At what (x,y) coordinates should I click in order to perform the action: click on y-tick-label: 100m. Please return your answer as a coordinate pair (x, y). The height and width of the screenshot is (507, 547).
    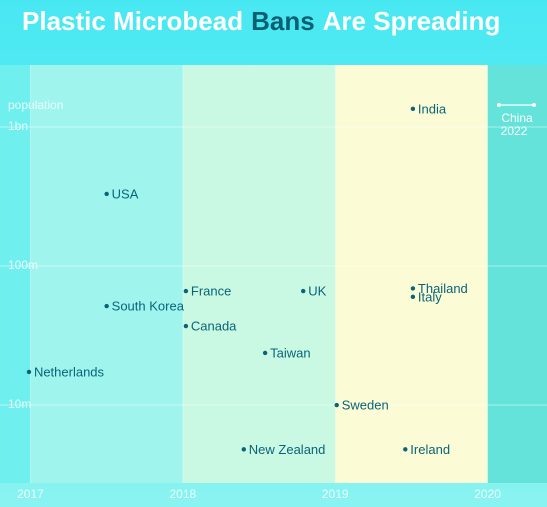
    Looking at the image, I should click on (23, 265).